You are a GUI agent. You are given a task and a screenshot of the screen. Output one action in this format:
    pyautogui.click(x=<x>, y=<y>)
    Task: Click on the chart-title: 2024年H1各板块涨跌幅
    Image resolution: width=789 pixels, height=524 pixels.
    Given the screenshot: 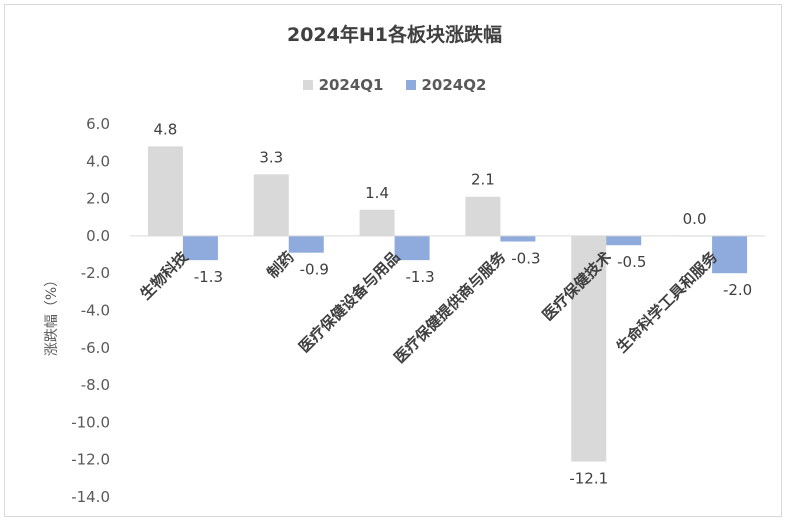 What is the action you would take?
    pyautogui.click(x=394, y=35)
    